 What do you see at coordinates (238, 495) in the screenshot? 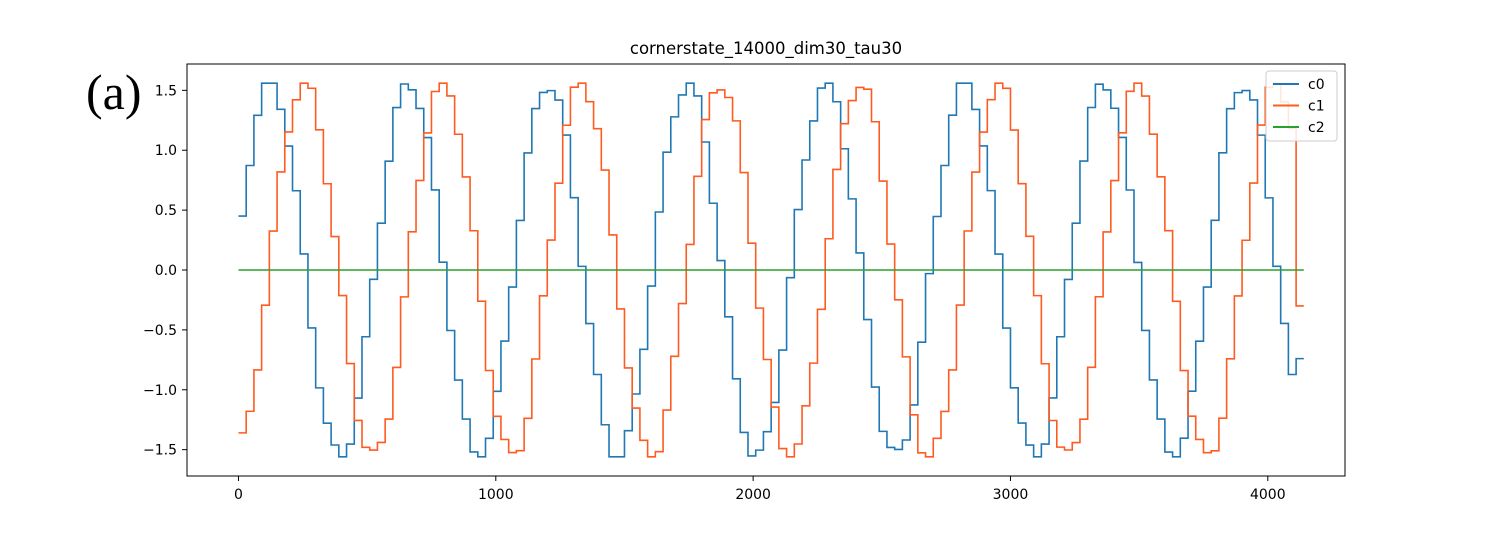
I see `x-tick-label: 0` at bounding box center [238, 495].